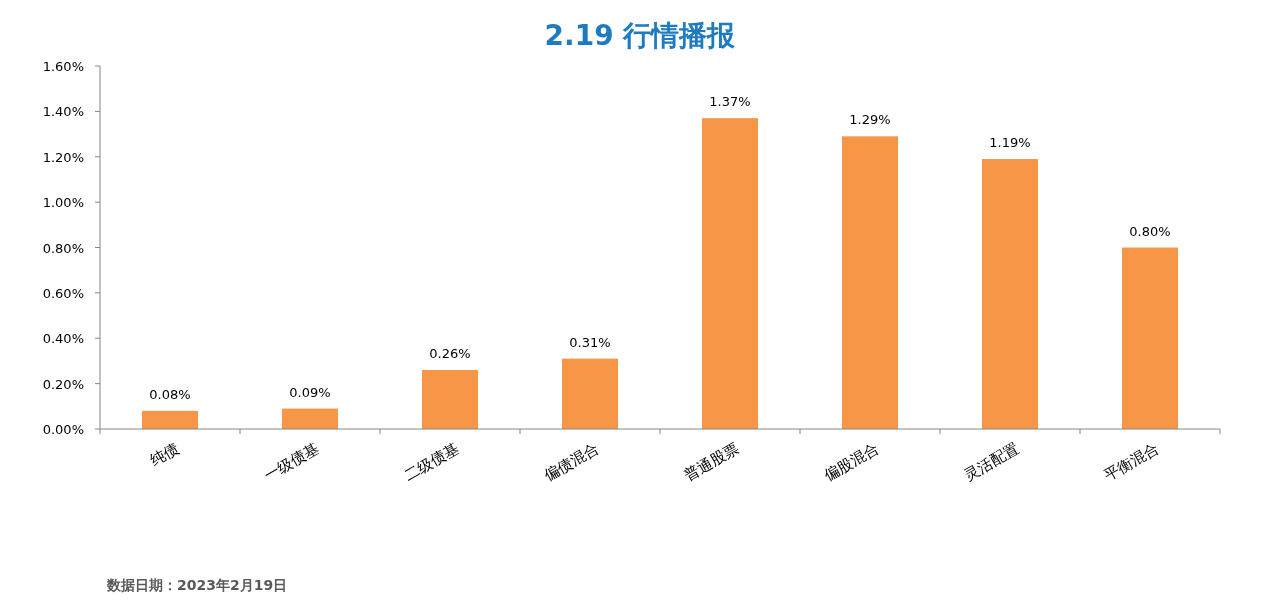 This screenshot has height=609, width=1280. What do you see at coordinates (1010, 143) in the screenshot?
I see `data-label: 1.19%` at bounding box center [1010, 143].